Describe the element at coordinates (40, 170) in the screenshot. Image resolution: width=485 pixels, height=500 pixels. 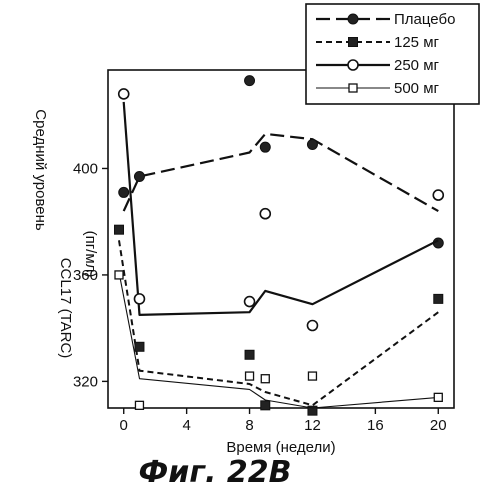
I see `y-axis-title-line: Средний уровень` at that location.